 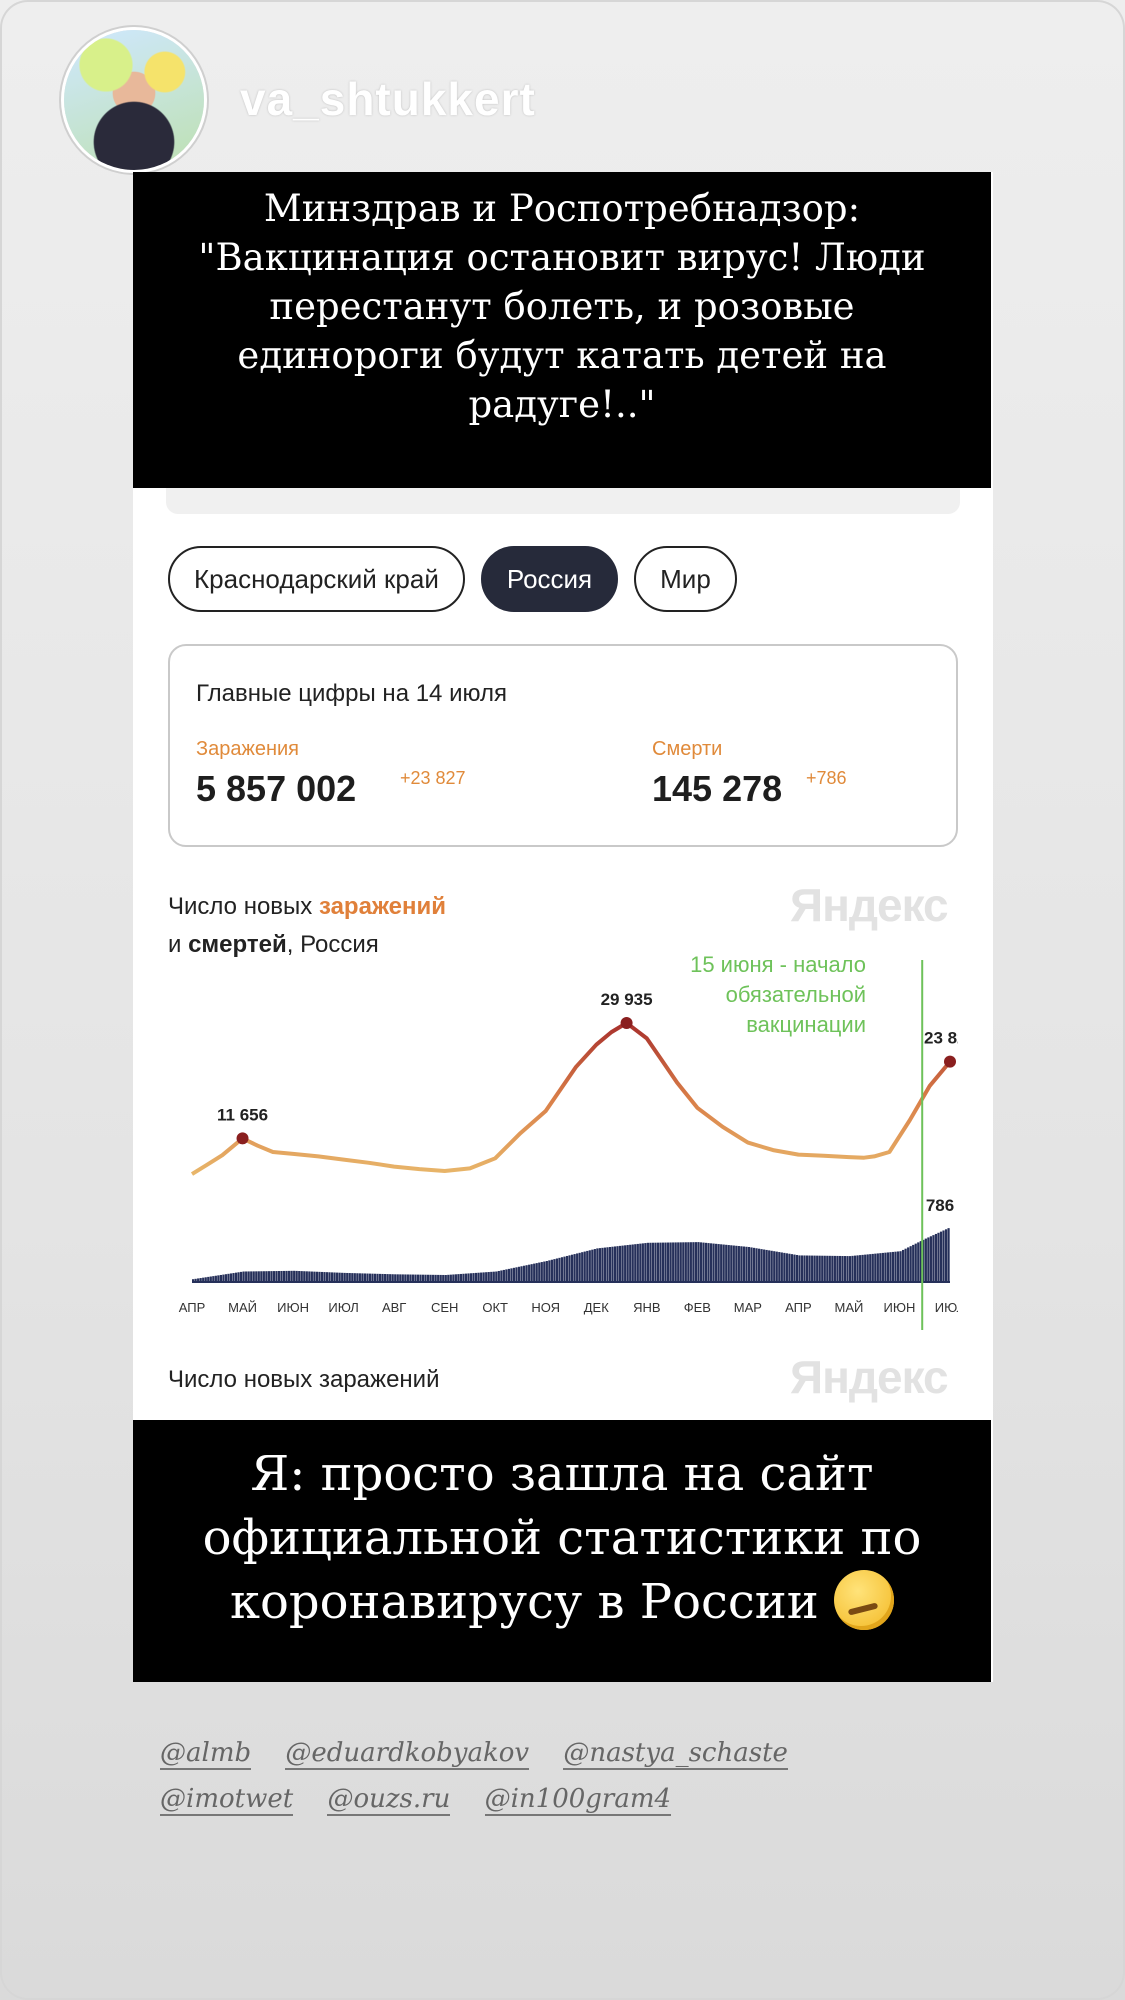 What do you see at coordinates (247, 749) in the screenshot?
I see `infections-label: Заражения` at bounding box center [247, 749].